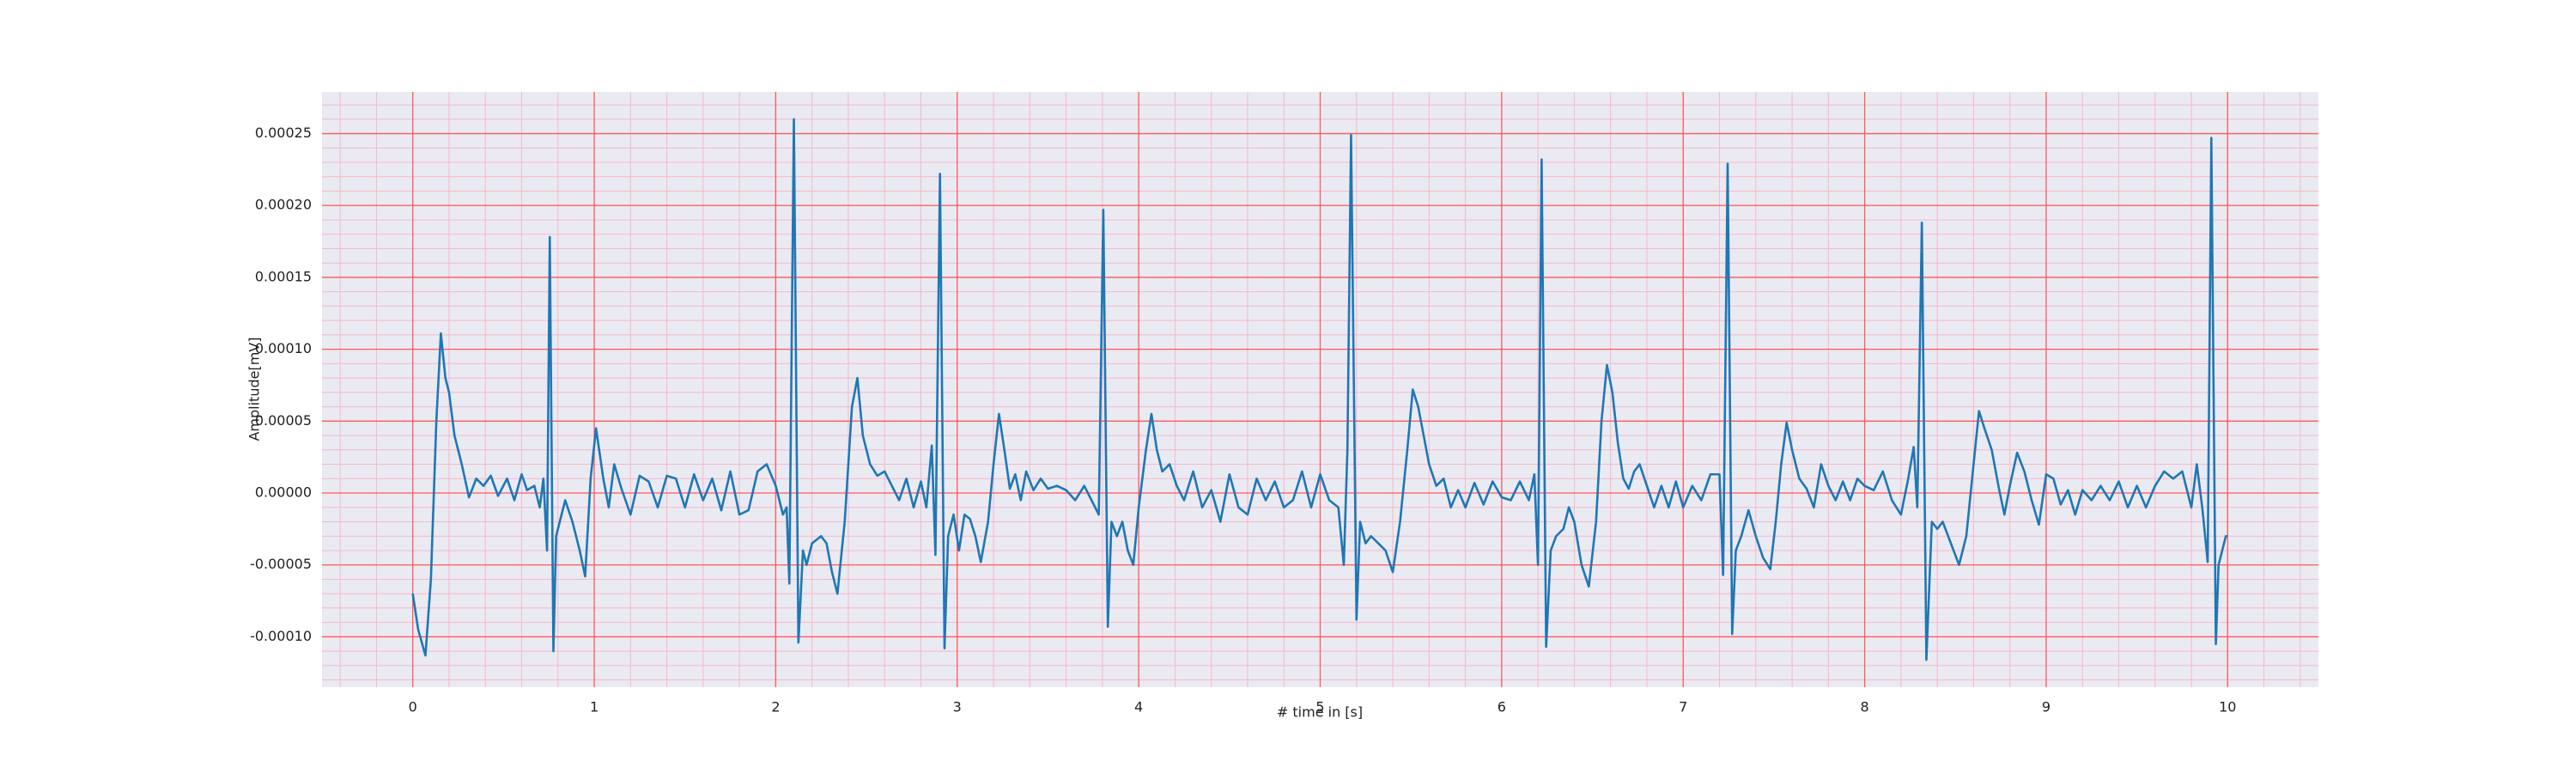 Image resolution: width=2576 pixels, height=773 pixels. I want to click on x-axis-label: # time in [s], so click(1320, 712).